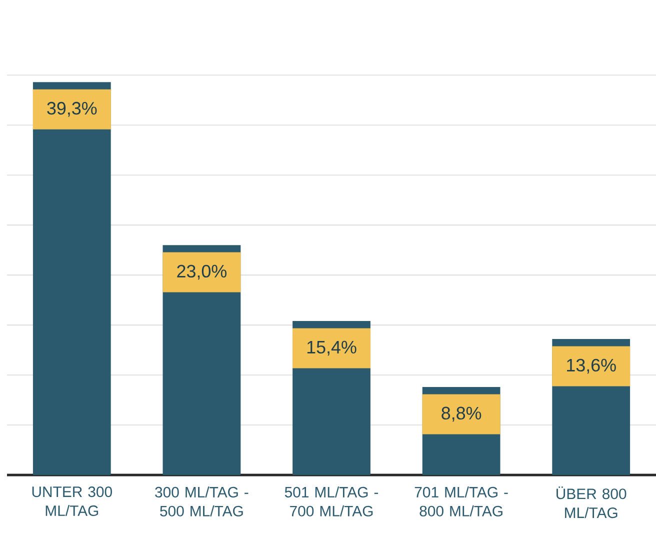 The width and height of the screenshot is (656, 550). I want to click on bar, so click(71, 278).